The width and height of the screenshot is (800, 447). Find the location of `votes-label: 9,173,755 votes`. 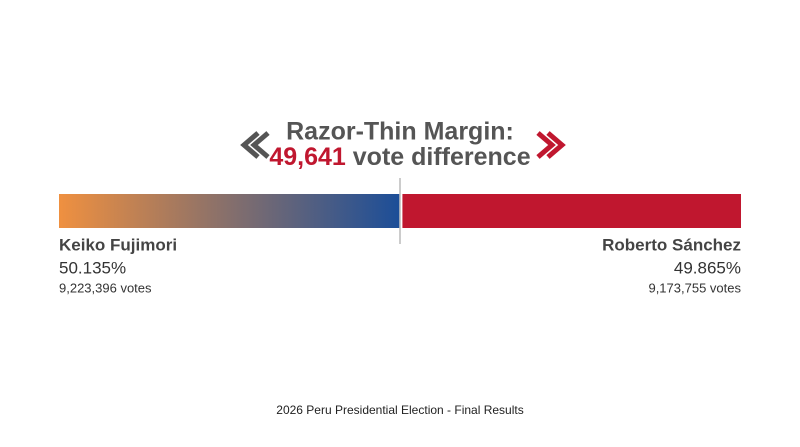

votes-label: 9,173,755 votes is located at coordinates (694, 287).